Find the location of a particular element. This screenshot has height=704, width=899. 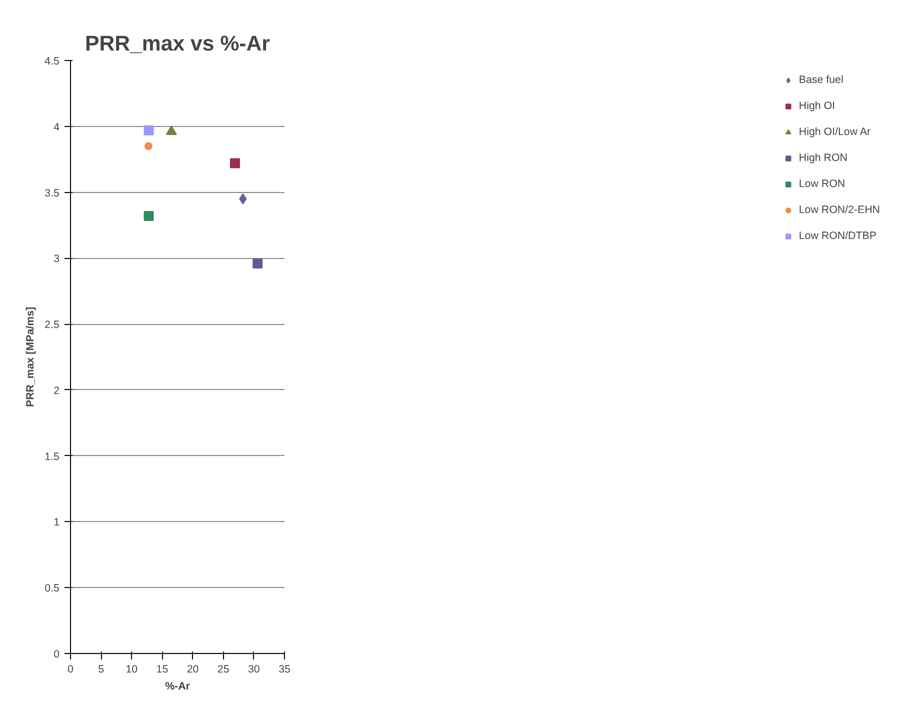

legend-label: Low RON/2-EHN is located at coordinates (839, 210).